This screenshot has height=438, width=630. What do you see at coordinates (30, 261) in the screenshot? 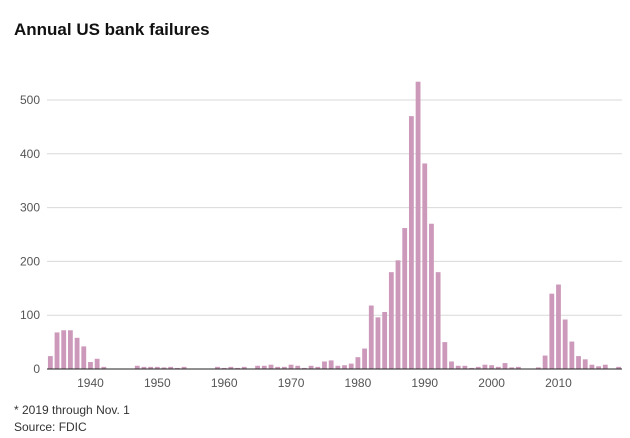
I see `y-tick-label: 200` at bounding box center [30, 261].